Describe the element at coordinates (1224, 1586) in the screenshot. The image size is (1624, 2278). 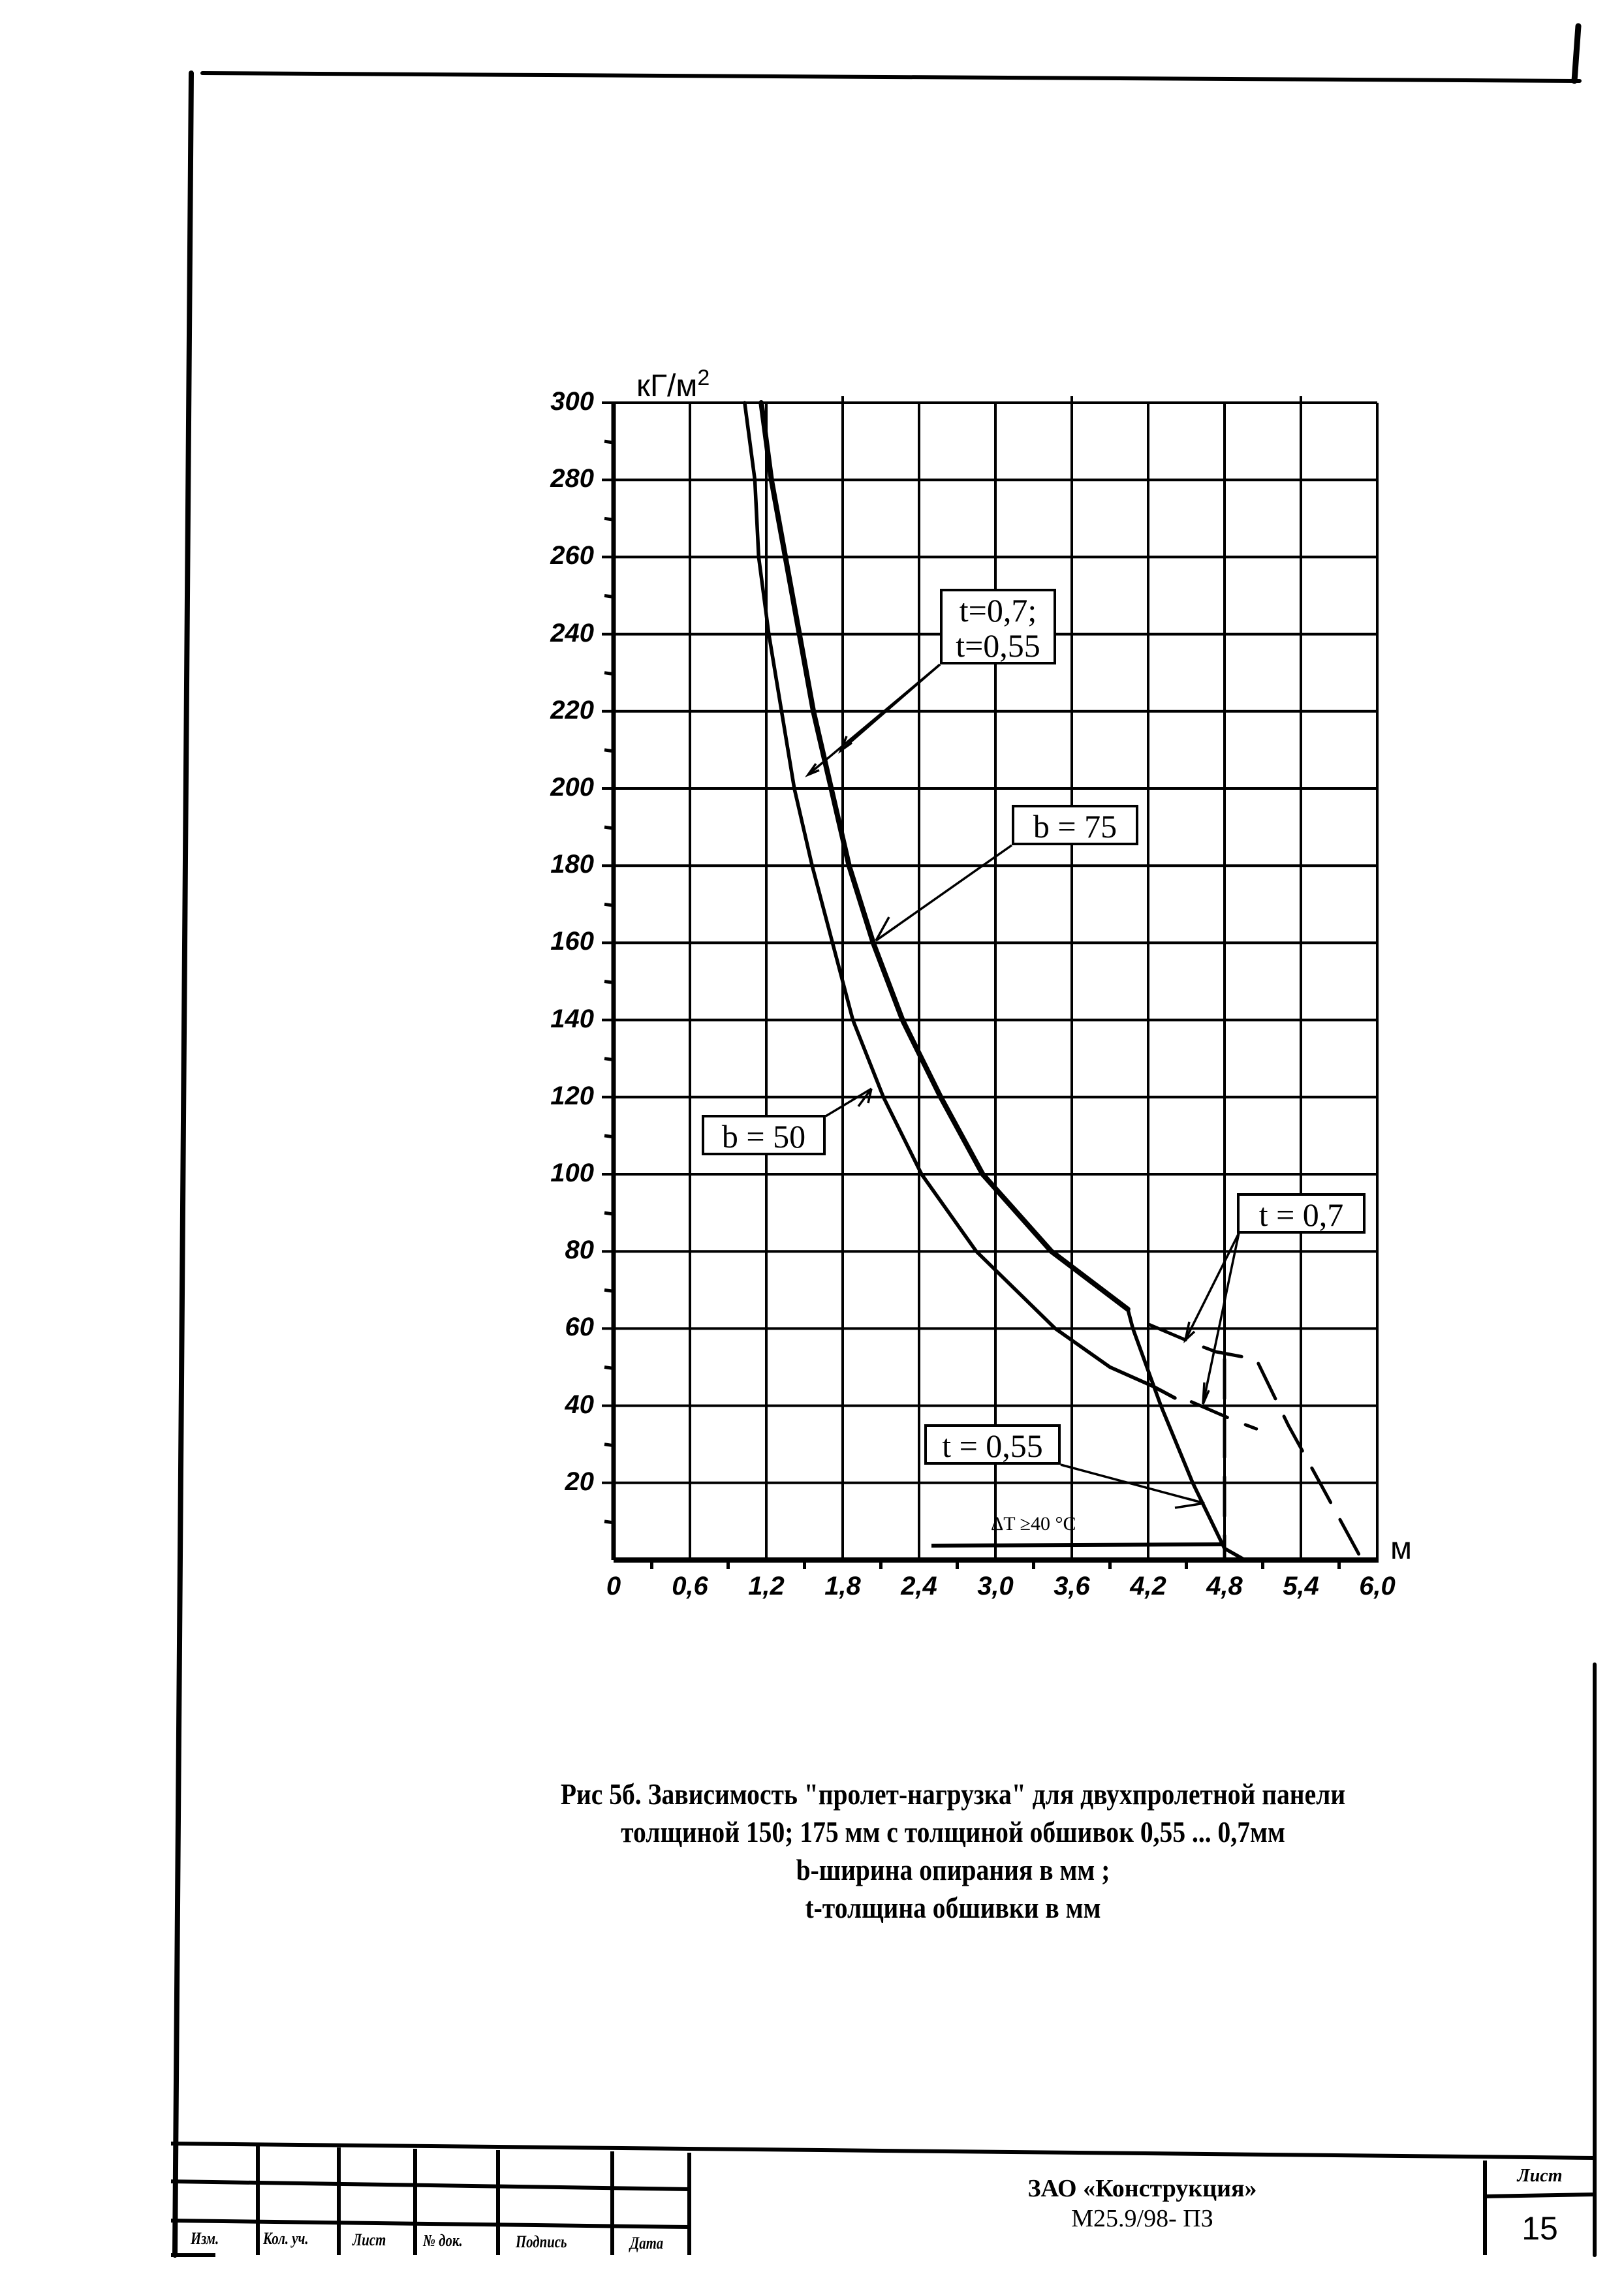
I see `x-tick-label: 4,8` at that location.